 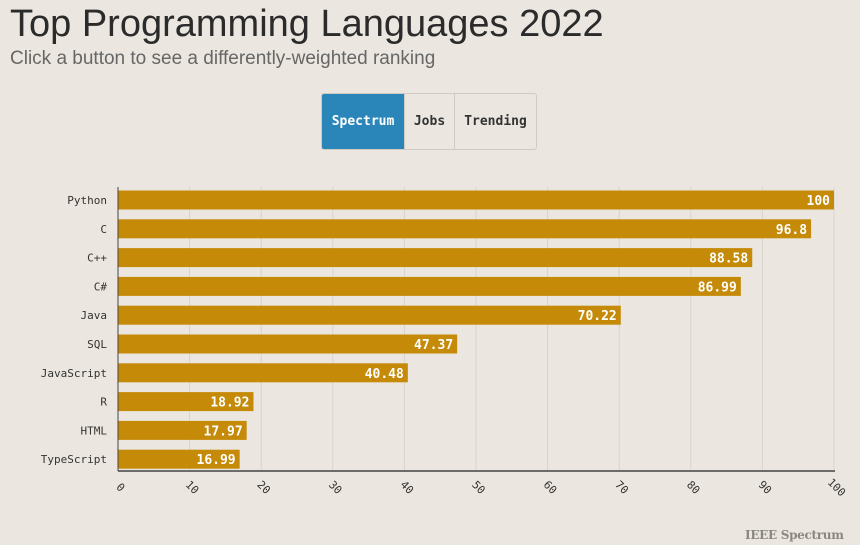 I want to click on value-label: 40.48, so click(x=384, y=374).